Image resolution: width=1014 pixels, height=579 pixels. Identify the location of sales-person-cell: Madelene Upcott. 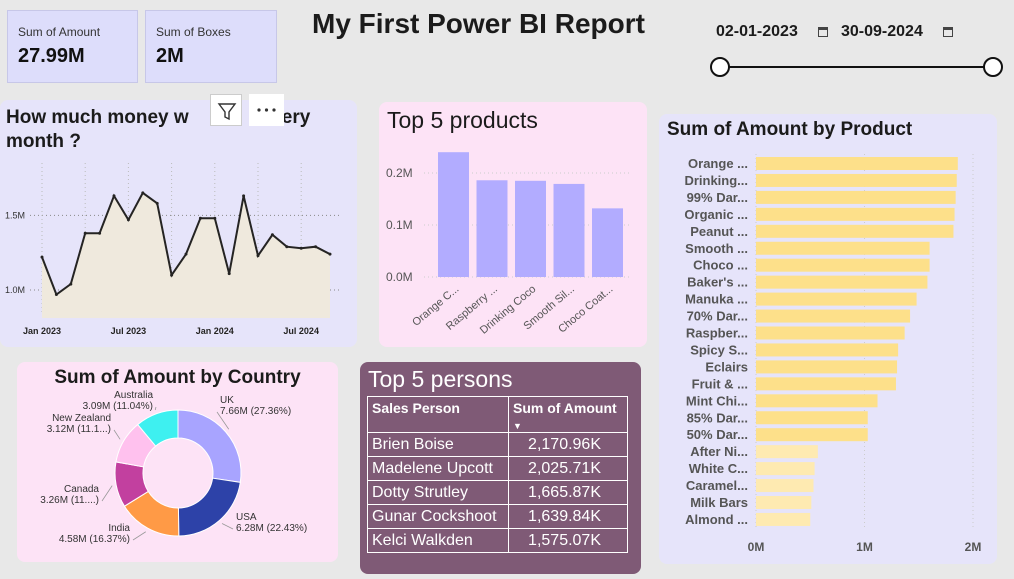
(438, 468).